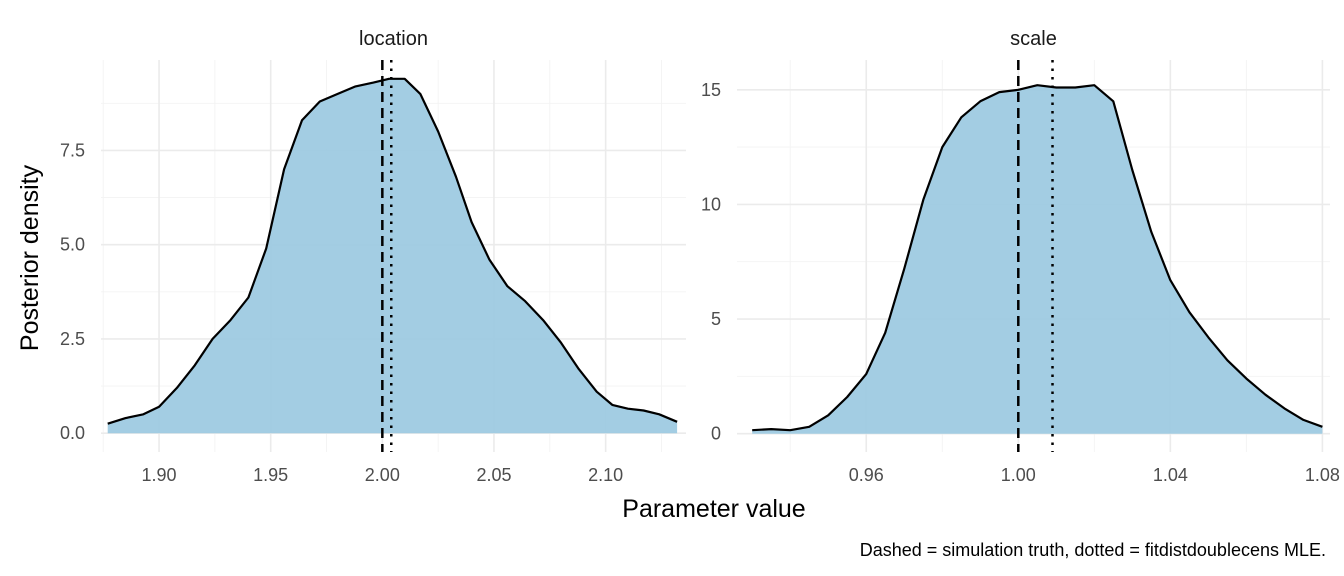  Describe the element at coordinates (605, 475) in the screenshot. I see `x-tick-label: 2.10` at that location.